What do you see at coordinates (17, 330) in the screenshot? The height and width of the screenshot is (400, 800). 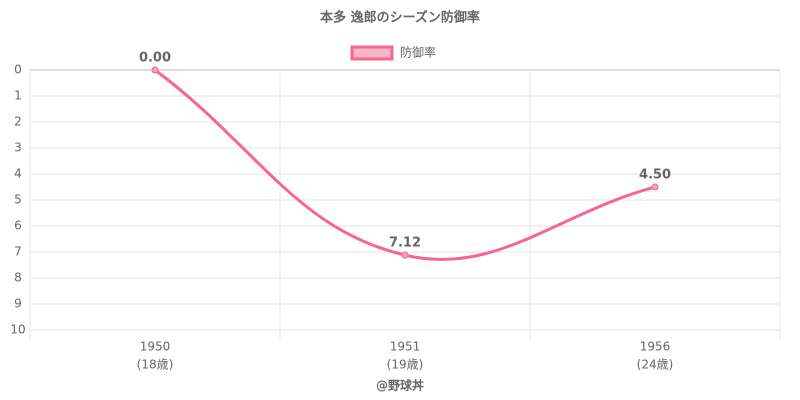 I see `y-tick-label: 10` at bounding box center [17, 330].